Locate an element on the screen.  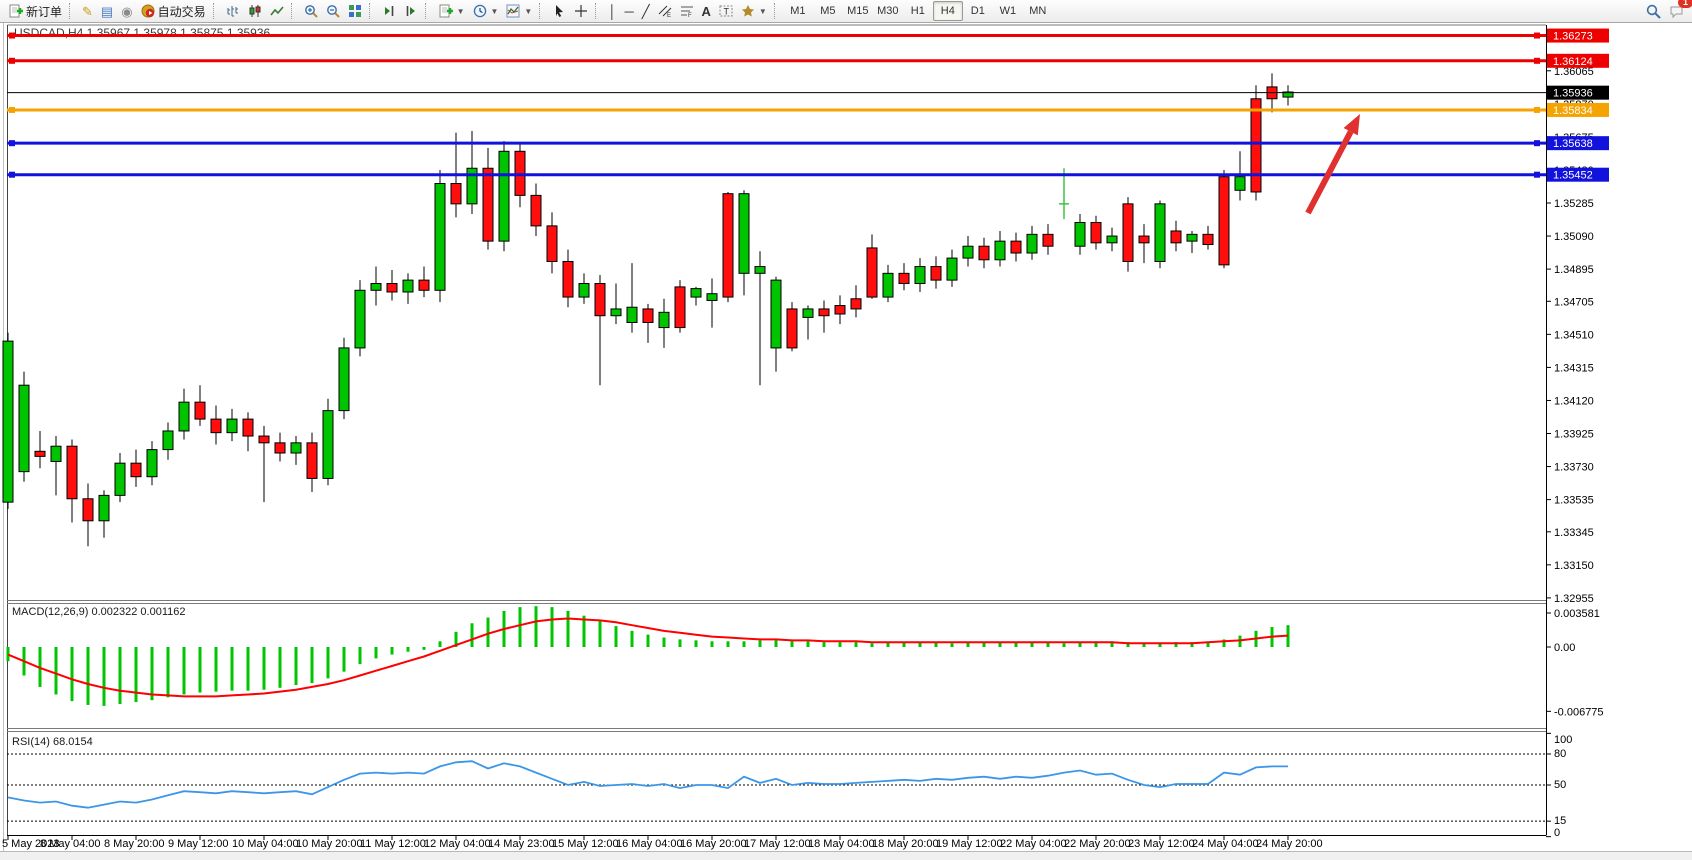
time-label: 22 May 04:00 is located at coordinates (1033, 844).